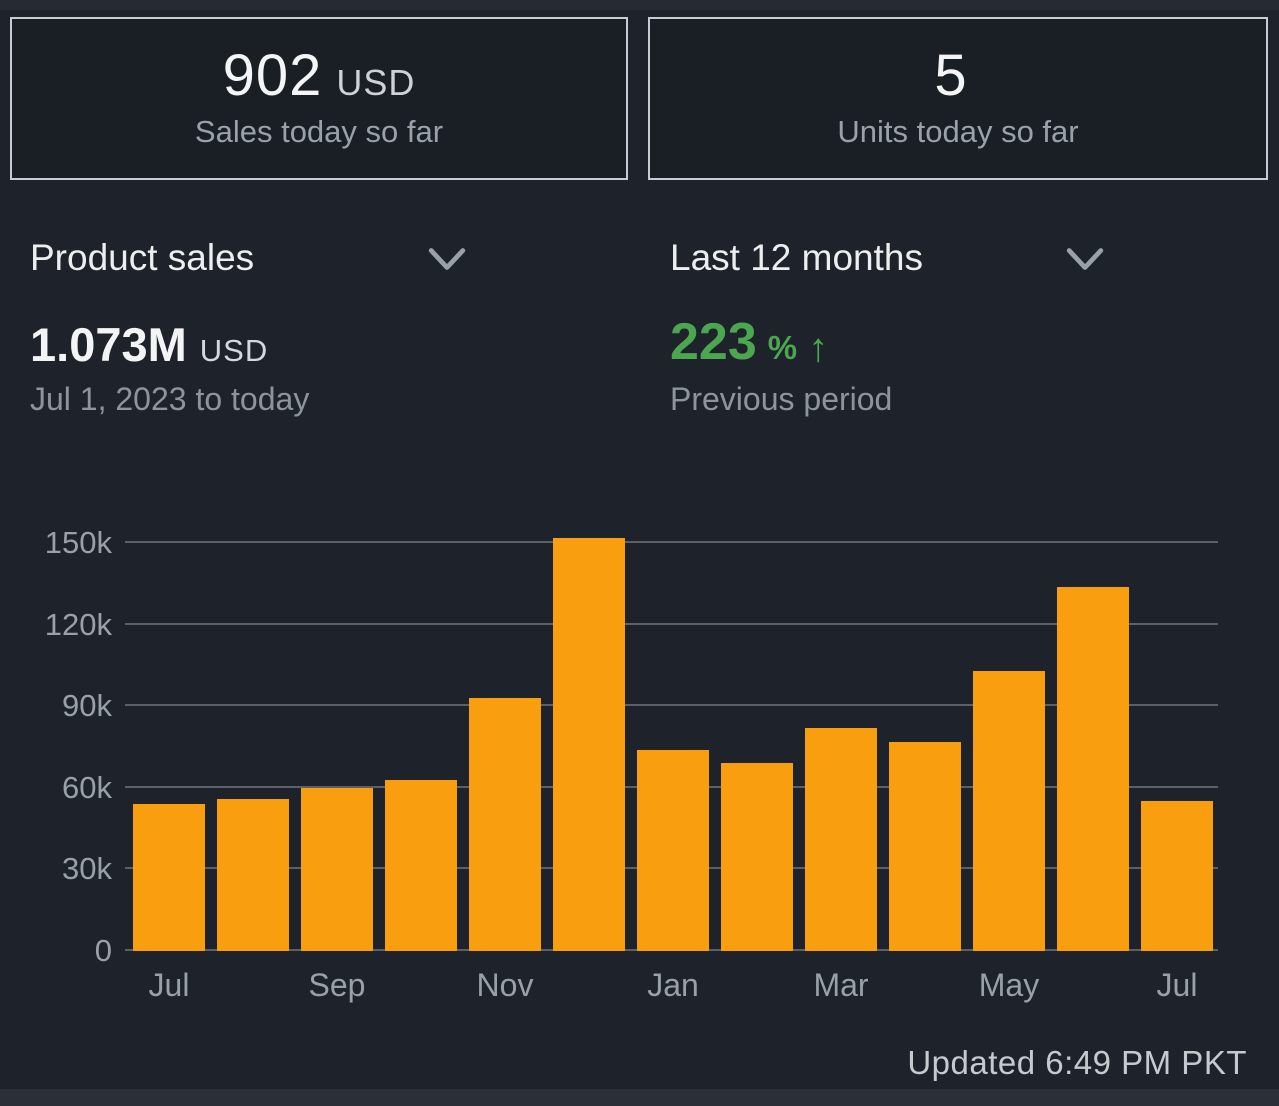  Describe the element at coordinates (951, 75) in the screenshot. I see `units-today-value: 5` at that location.